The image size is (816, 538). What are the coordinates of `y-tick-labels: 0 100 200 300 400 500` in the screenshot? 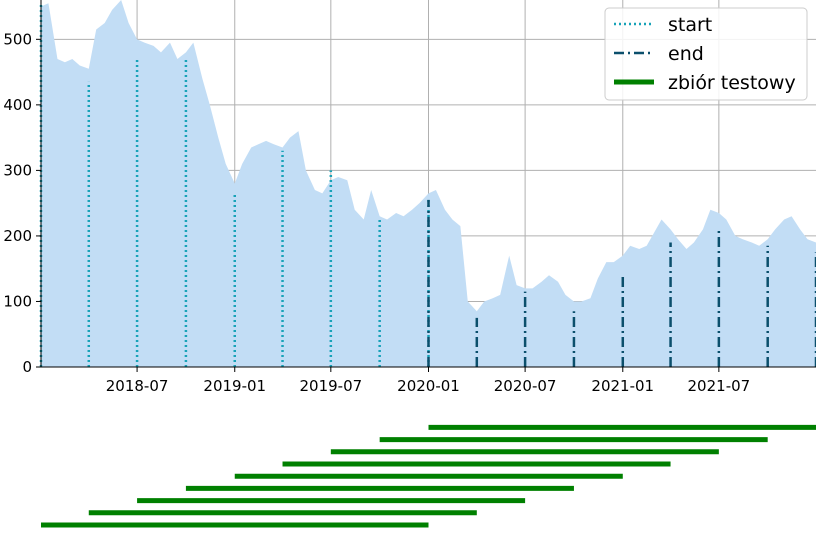 It's located at (17, 203).